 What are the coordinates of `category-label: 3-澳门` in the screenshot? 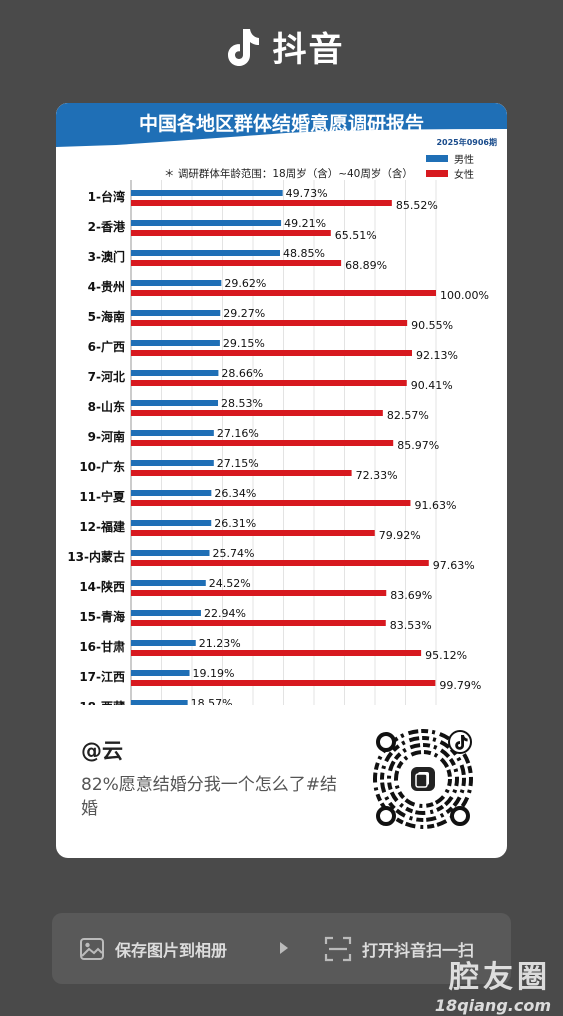 It's located at (106, 256).